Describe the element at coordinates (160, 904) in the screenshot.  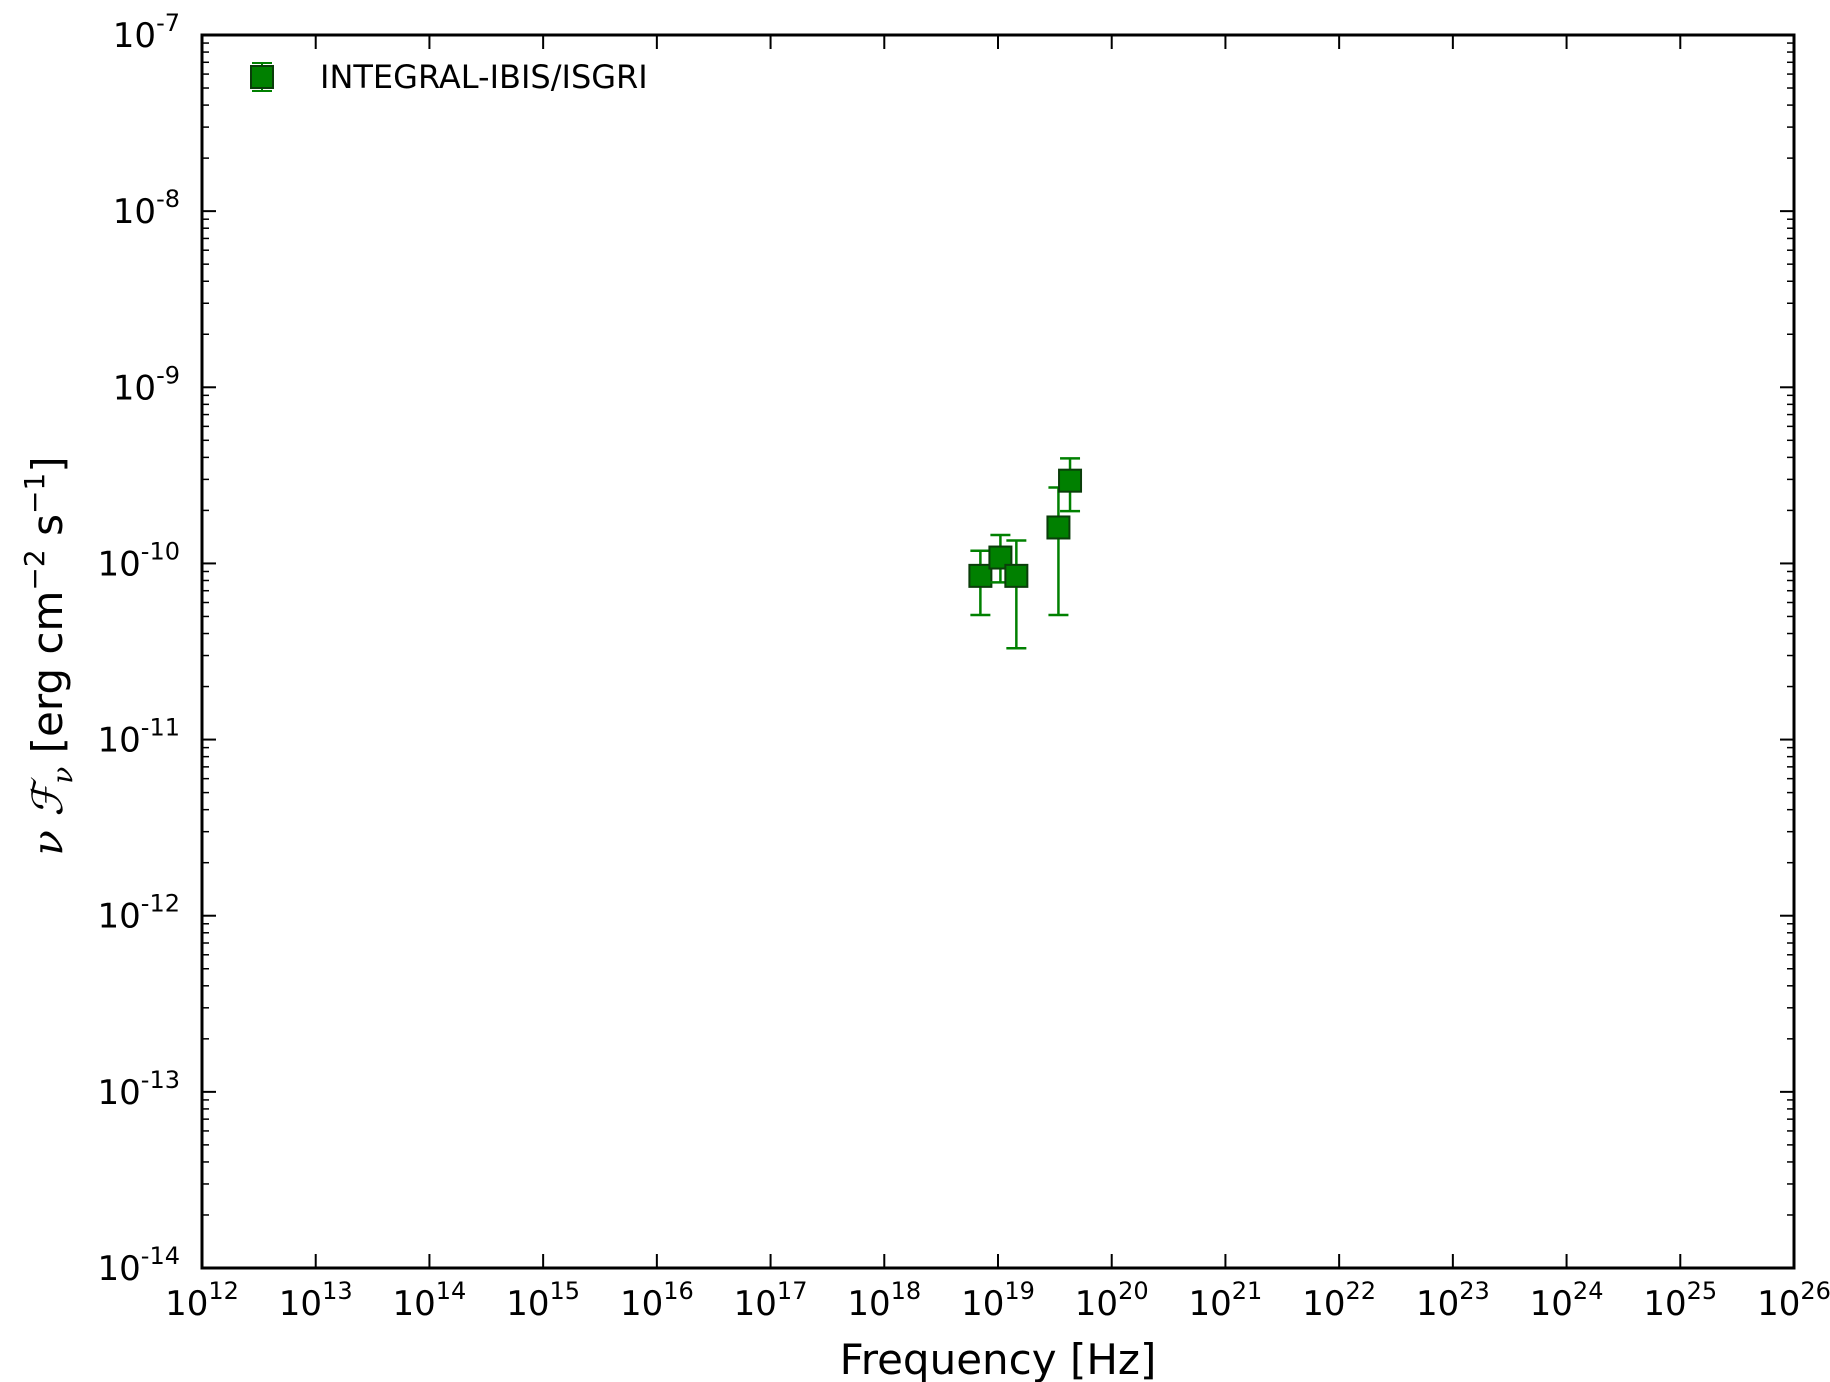
I see `y-tick-label-exp: -12` at that location.